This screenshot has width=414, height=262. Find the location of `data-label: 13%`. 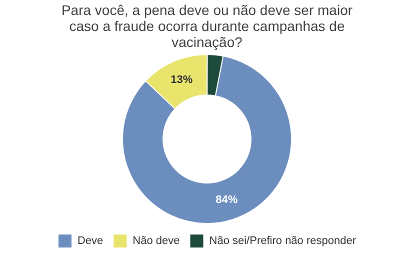

data-label: 13% is located at coordinates (181, 80).